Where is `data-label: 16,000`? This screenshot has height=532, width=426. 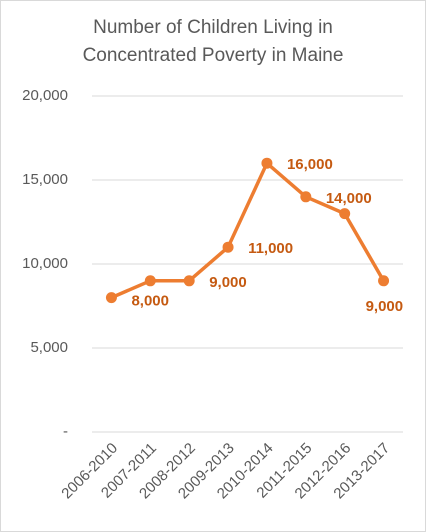 data-label: 16,000 is located at coordinates (310, 164).